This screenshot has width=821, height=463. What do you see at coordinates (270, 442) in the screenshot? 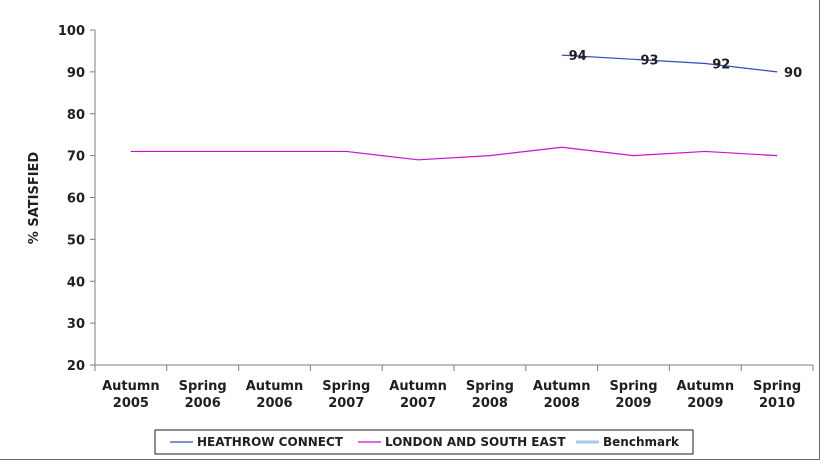
I see `legend-entry: HEATHROW CONNECT` at bounding box center [270, 442].